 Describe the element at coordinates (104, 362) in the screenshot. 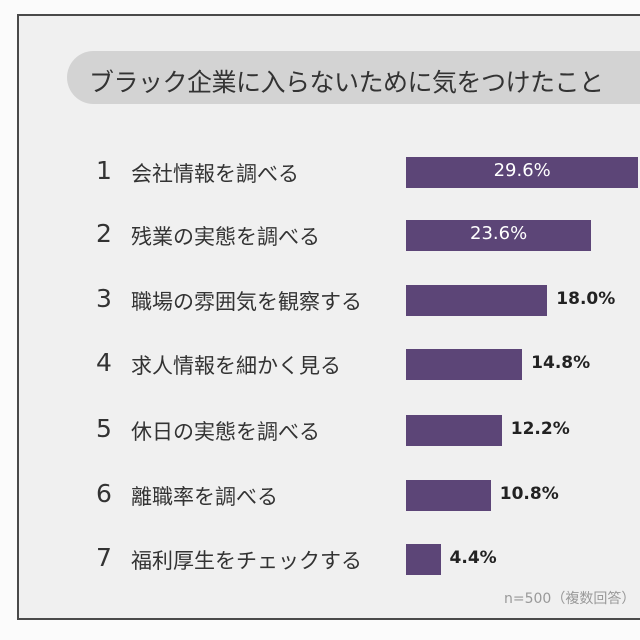

I see `rank-number: 4` at that location.